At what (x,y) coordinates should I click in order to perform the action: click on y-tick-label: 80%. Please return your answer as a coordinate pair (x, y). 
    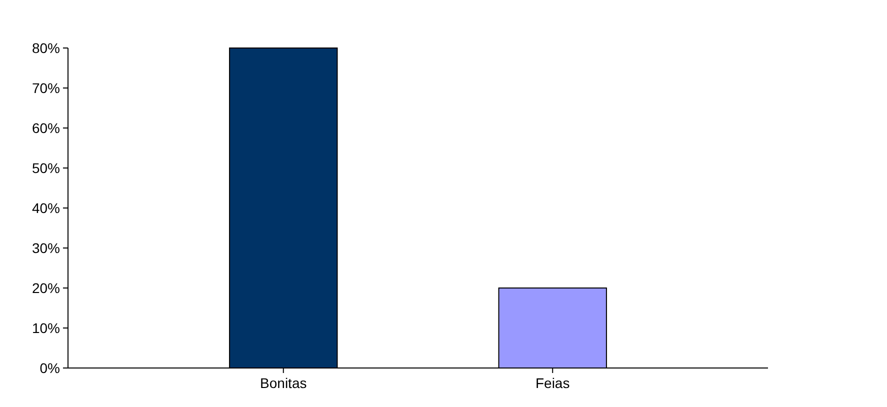
    Looking at the image, I should click on (46, 48).